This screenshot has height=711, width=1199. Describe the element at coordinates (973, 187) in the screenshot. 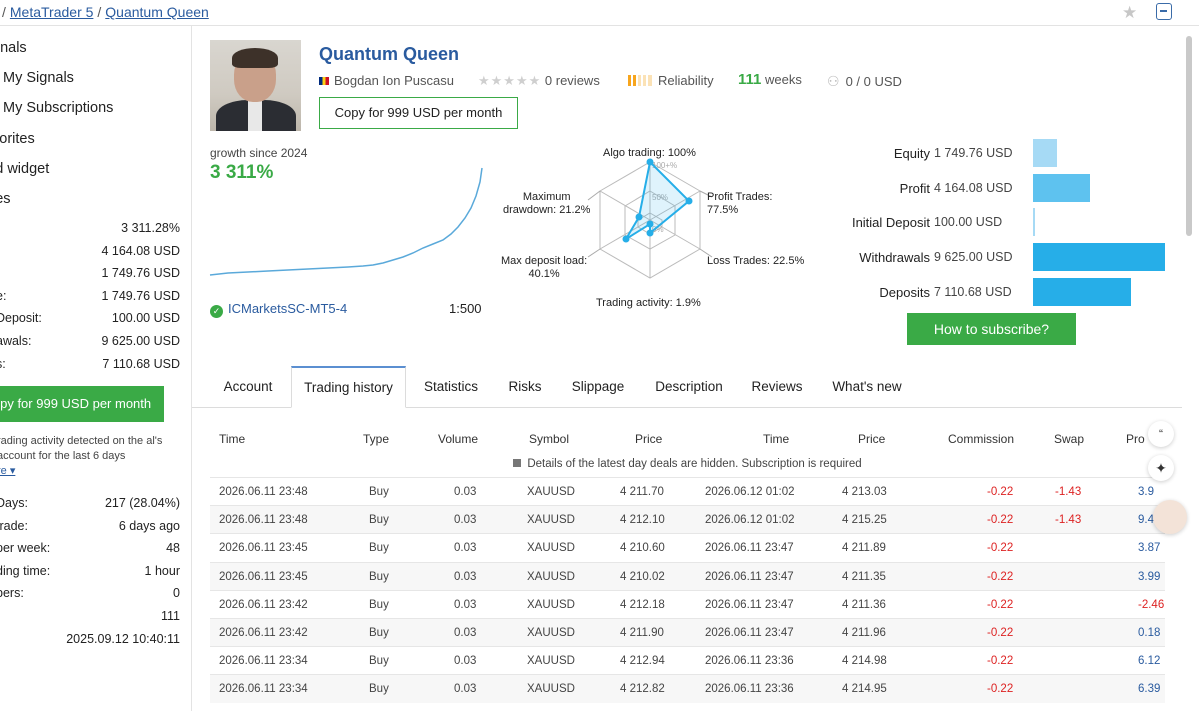

I see `balance-value: 4 164.08 USD` at that location.